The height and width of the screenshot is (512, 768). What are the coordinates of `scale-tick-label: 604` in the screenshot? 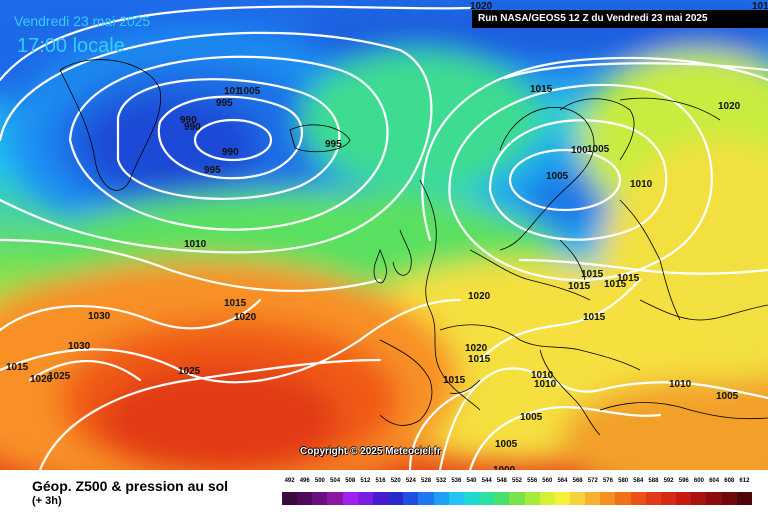 It's located at (714, 481).